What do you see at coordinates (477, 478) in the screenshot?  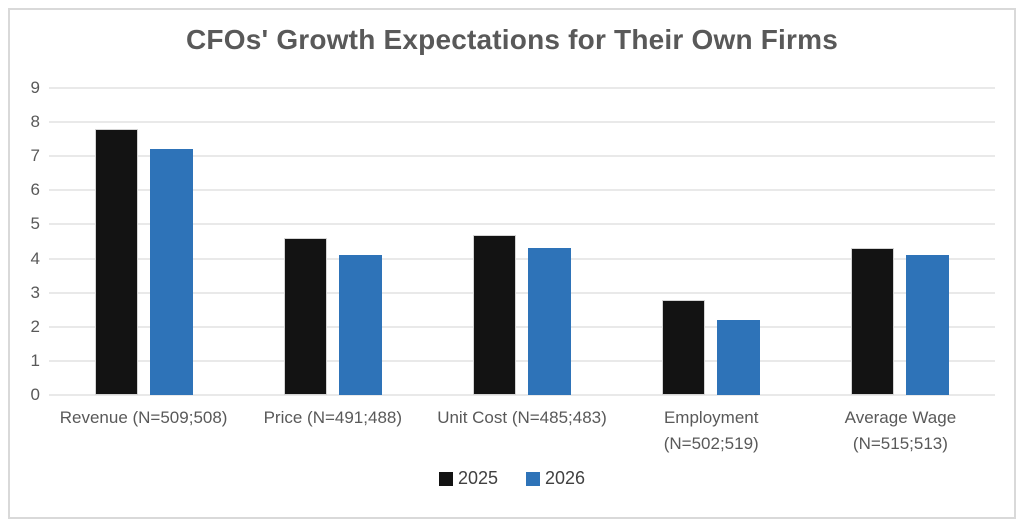 I see `legend-label: 2025` at bounding box center [477, 478].